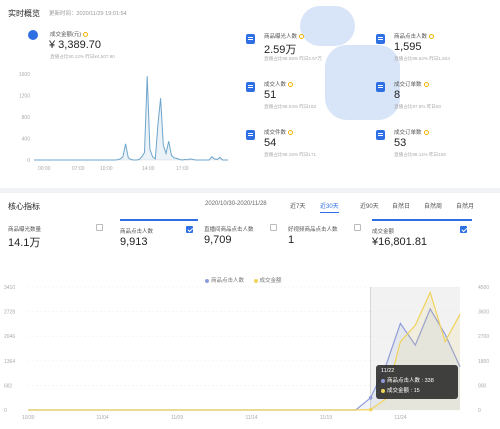 The height and width of the screenshot is (429, 500). What do you see at coordinates (433, 207) in the screenshot?
I see `tab-4: 自然周` at bounding box center [433, 207].